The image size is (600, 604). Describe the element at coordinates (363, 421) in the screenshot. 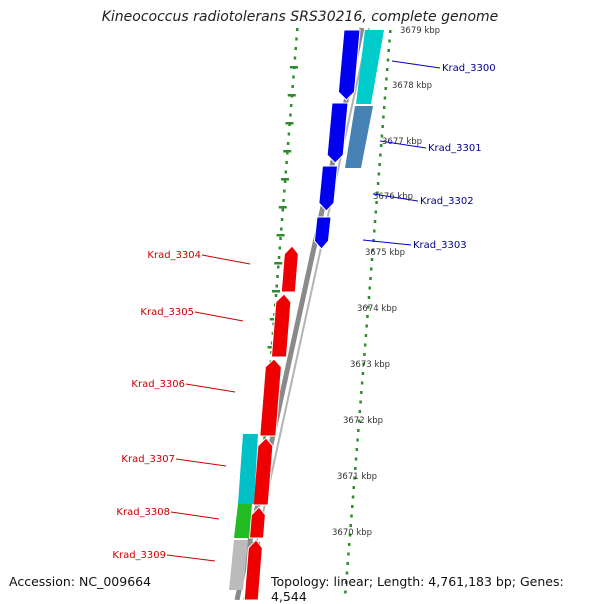

I see `ruler-label-7: 3672 kbp` at that location.